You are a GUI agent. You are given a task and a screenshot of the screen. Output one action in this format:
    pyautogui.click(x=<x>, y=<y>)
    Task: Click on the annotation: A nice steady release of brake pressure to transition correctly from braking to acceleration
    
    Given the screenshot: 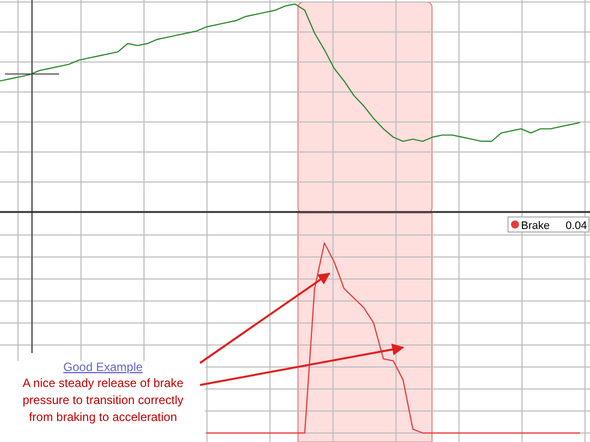 What is the action you would take?
    pyautogui.click(x=103, y=400)
    